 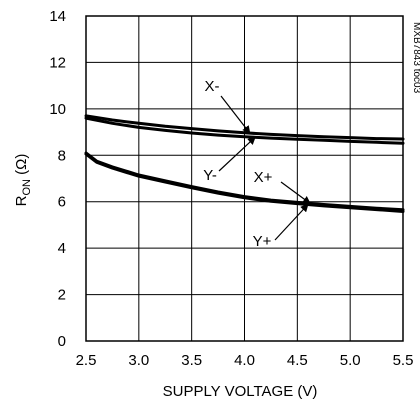 I want to click on y-tick-label: 12, so click(x=57, y=62).